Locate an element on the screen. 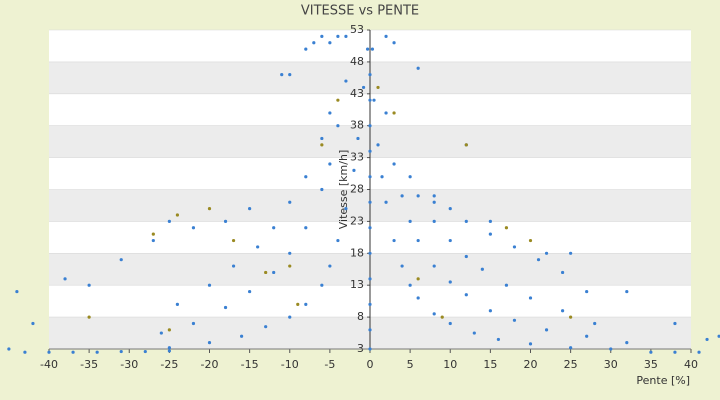  x-tick-label: -20 is located at coordinates (210, 364).